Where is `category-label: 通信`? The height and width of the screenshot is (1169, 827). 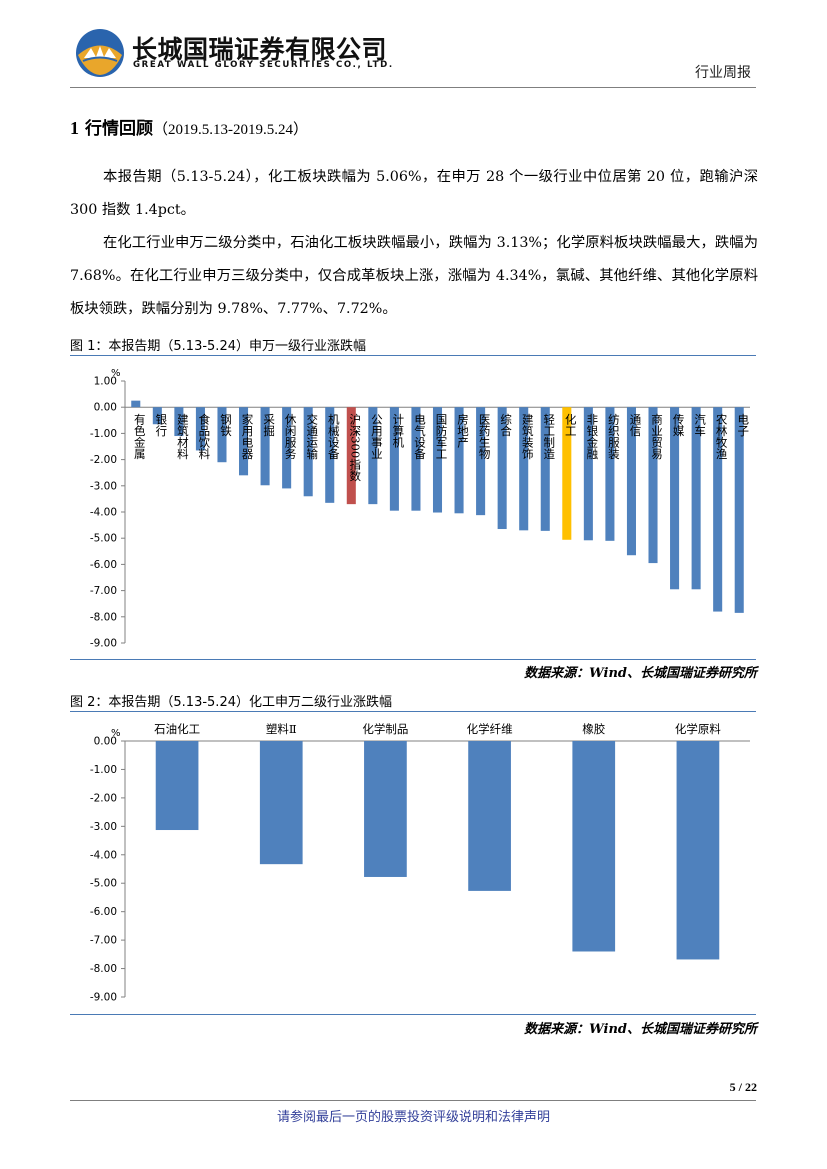 category-label: 通信 is located at coordinates (635, 425).